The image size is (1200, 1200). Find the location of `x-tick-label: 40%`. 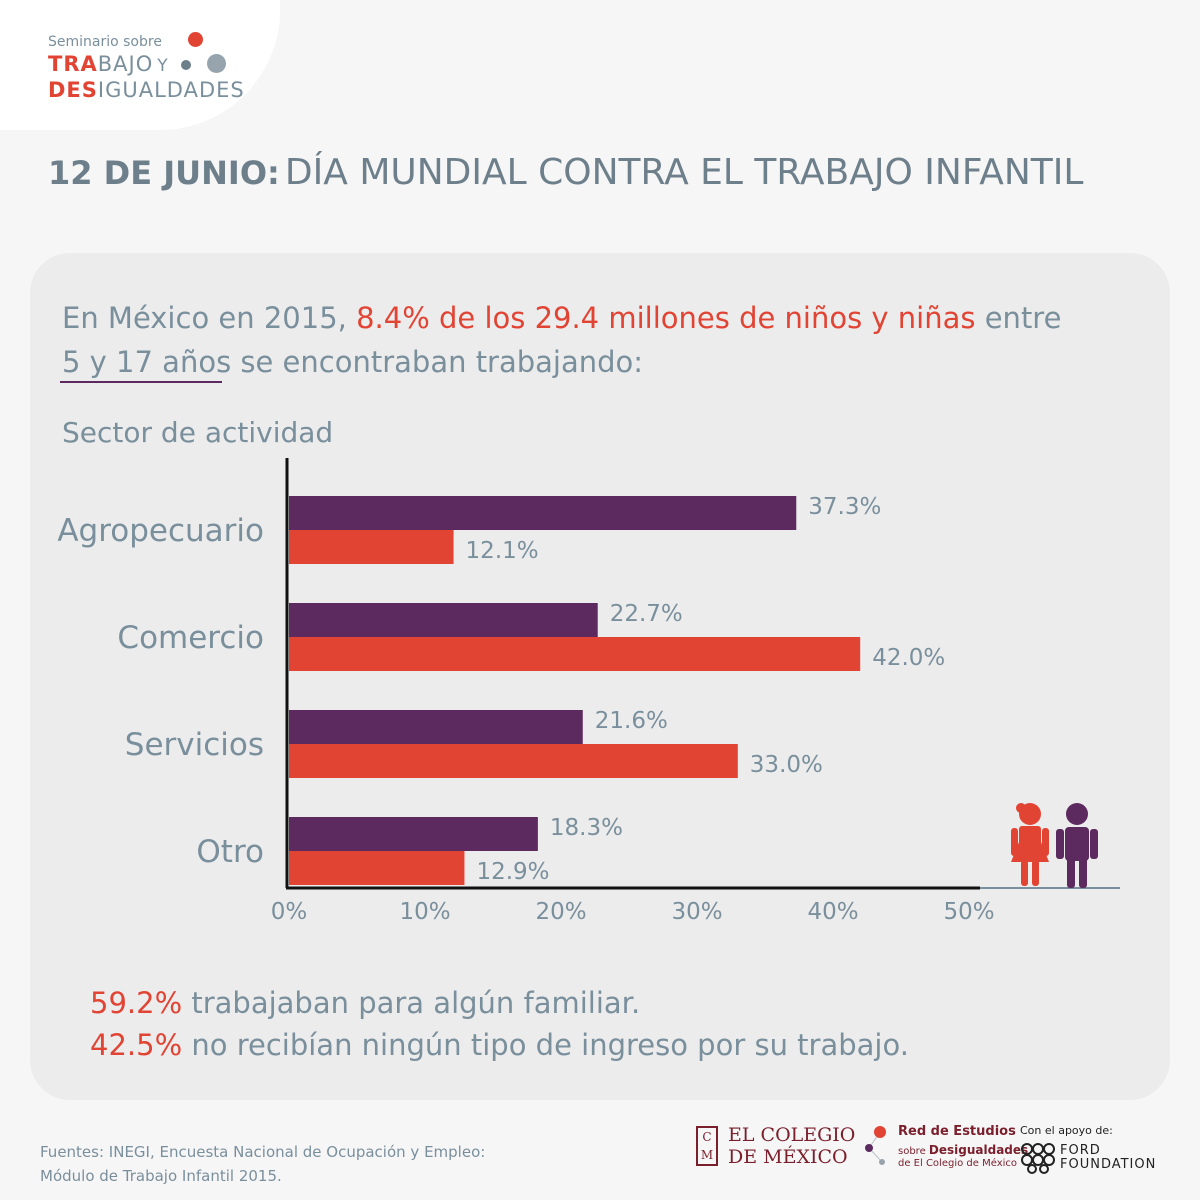

x-tick-label: 40% is located at coordinates (832, 912).